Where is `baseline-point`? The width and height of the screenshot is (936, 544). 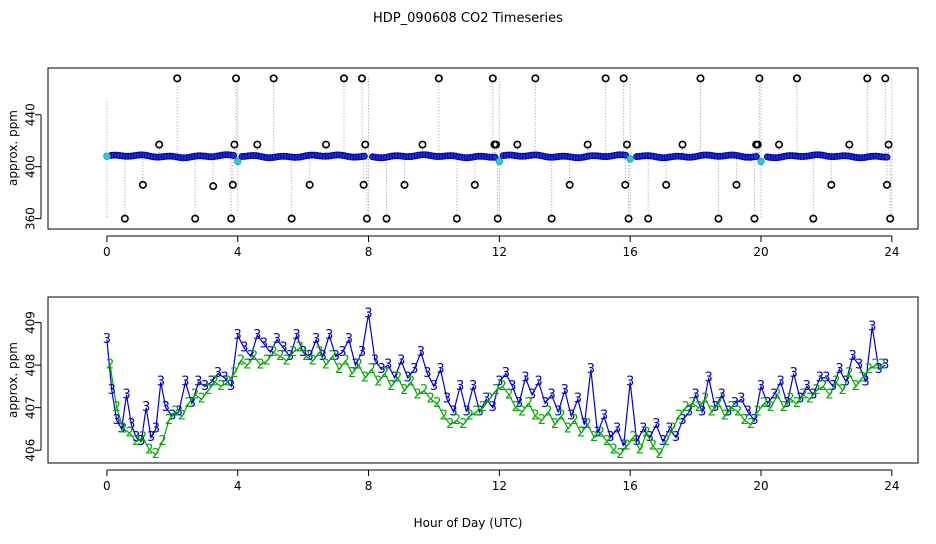
baseline-point is located at coordinates (626, 155).